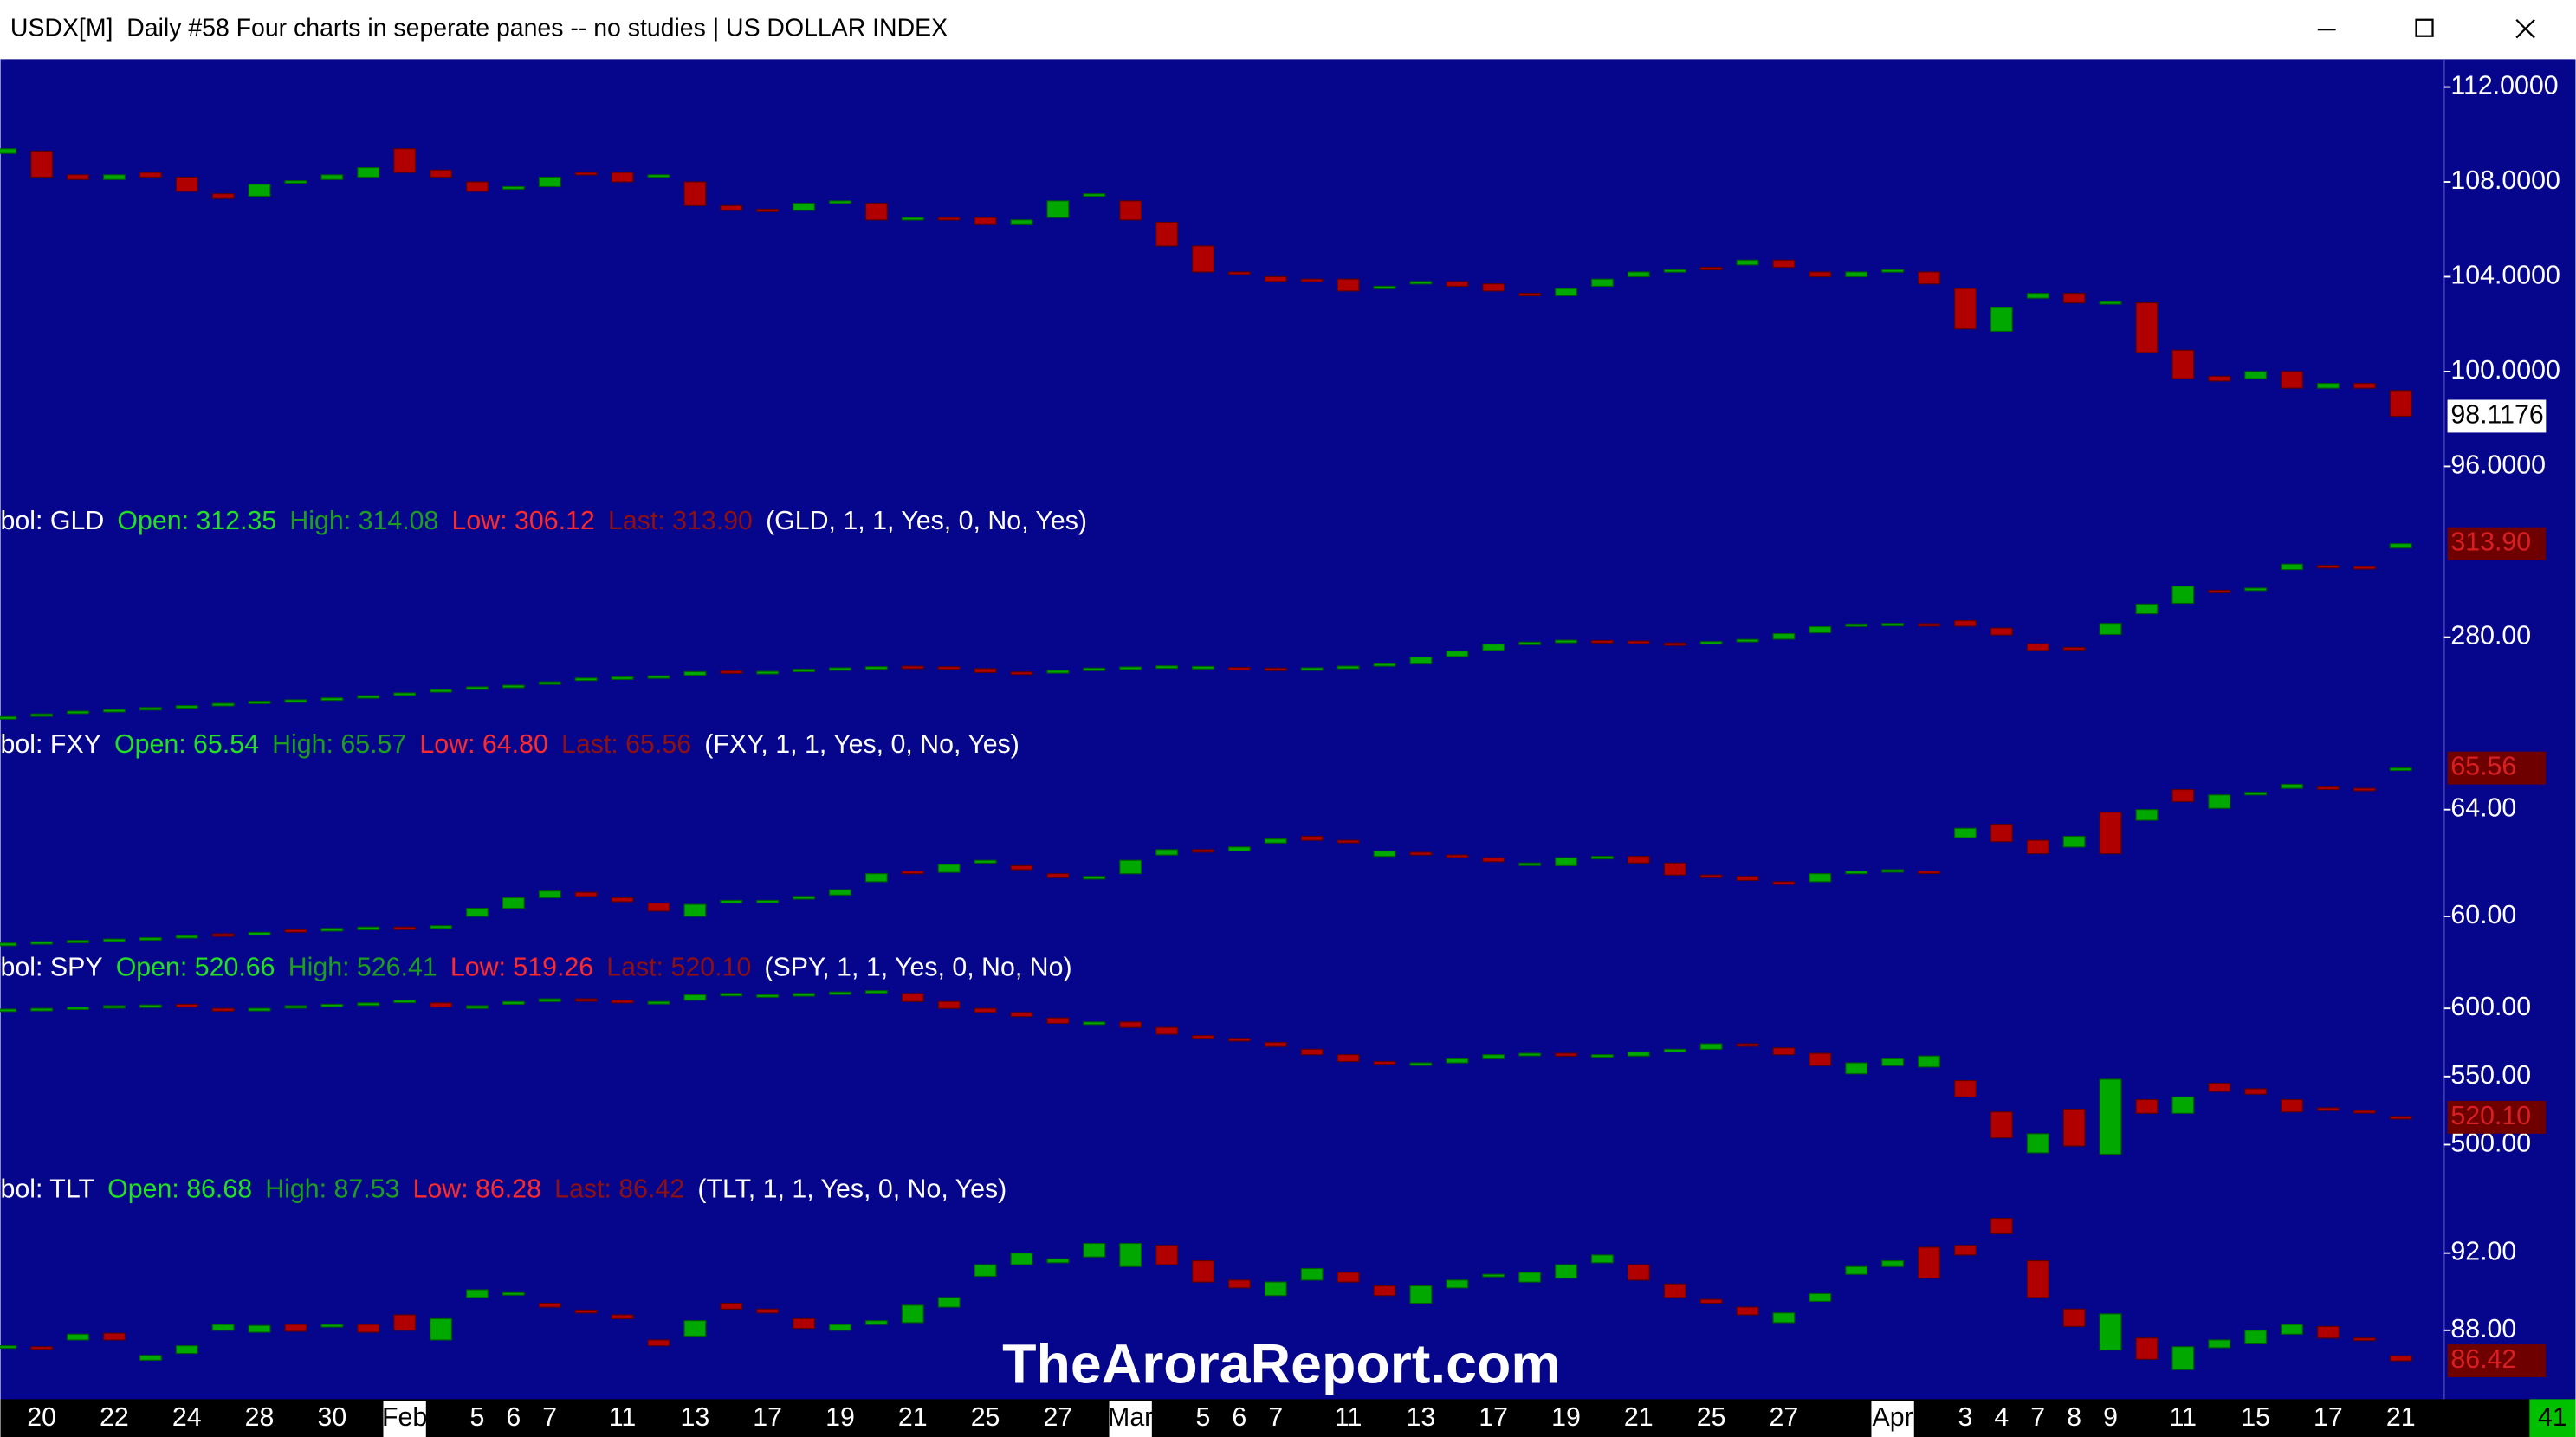 This screenshot has height=1437, width=2576. Describe the element at coordinates (2424, 28) in the screenshot. I see `maximize-button` at that location.